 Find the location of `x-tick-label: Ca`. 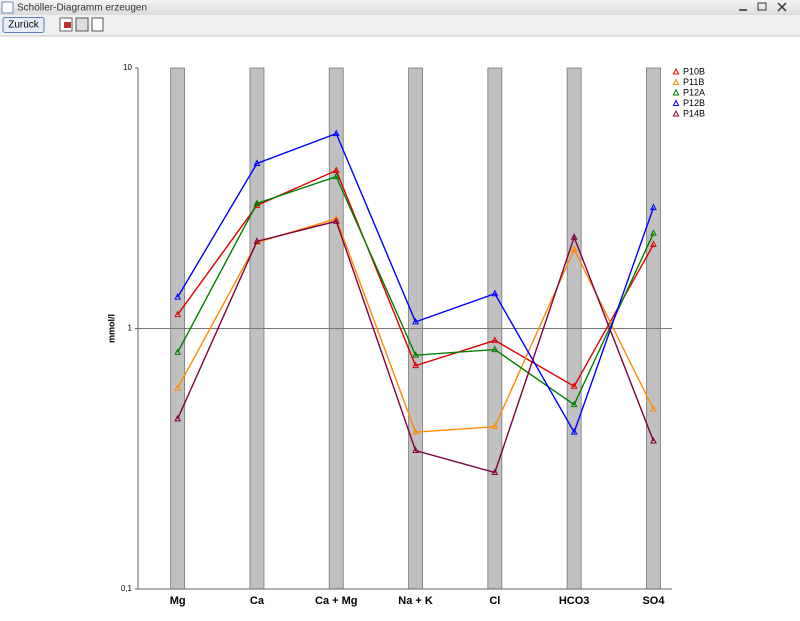

x-tick-label: Ca is located at coordinates (257, 601).